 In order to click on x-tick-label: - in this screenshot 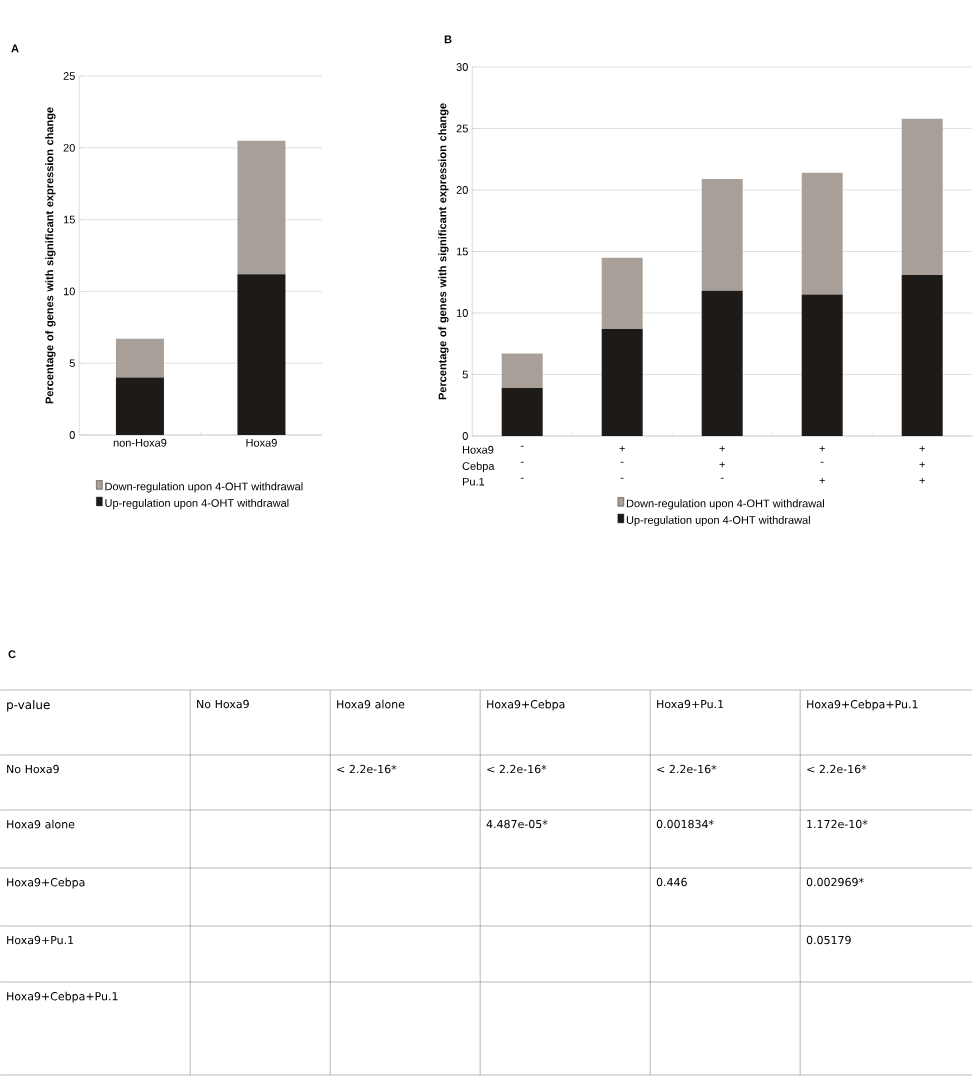, I will do `click(522, 446)`.